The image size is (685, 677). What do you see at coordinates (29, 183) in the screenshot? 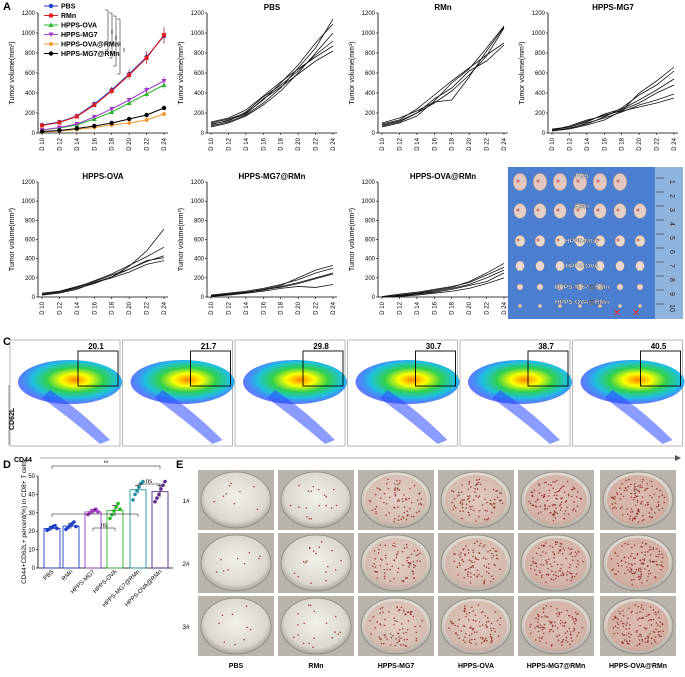
I see `y-tick-label: 1200` at bounding box center [29, 183].